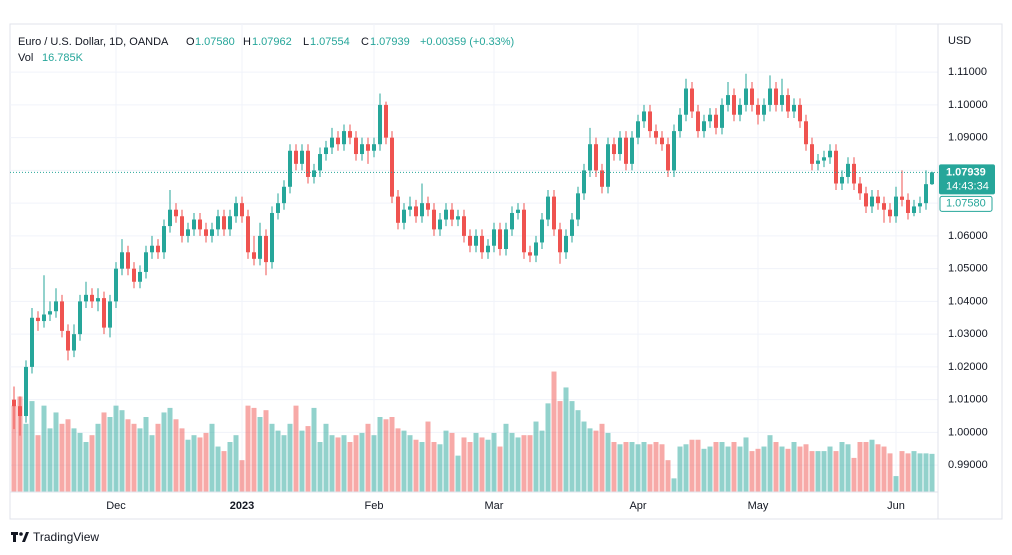  What do you see at coordinates (758, 506) in the screenshot?
I see `x-tick-label: May` at bounding box center [758, 506].